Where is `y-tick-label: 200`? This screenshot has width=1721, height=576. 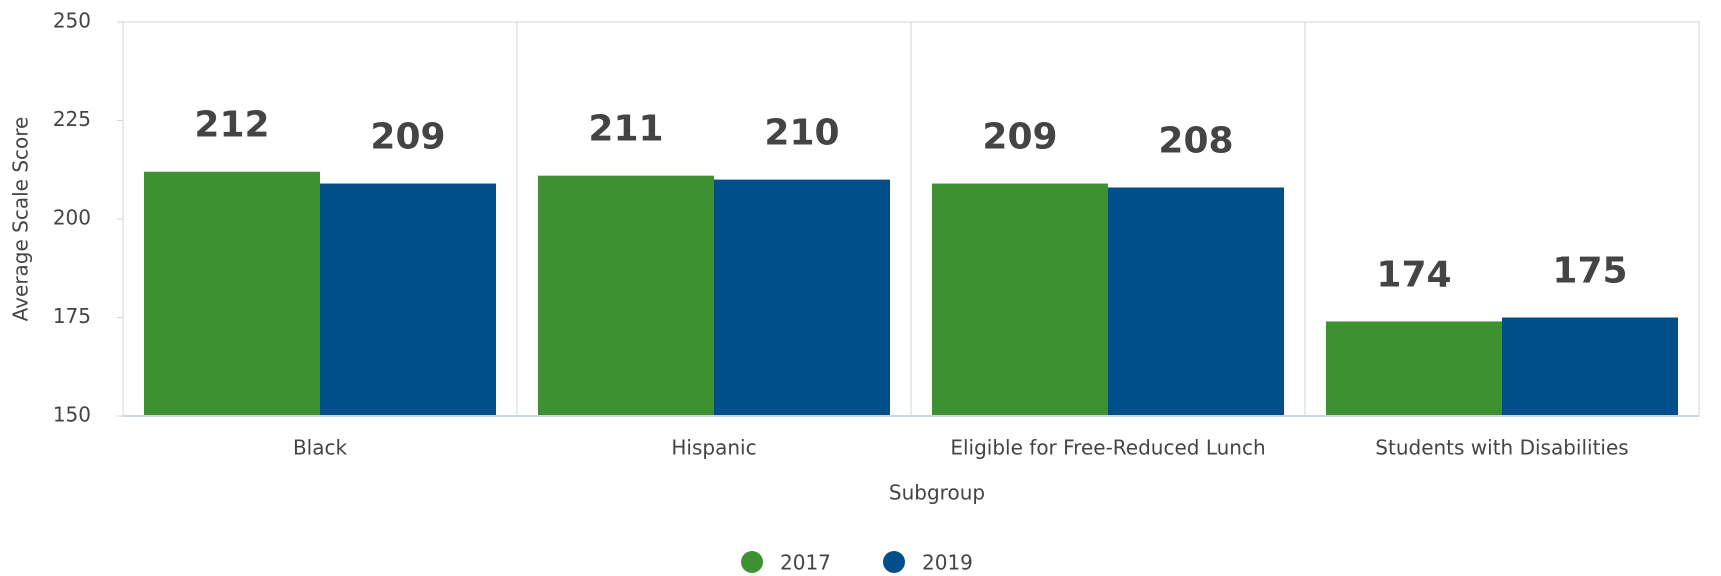
y-tick-label: 200 is located at coordinates (72, 218).